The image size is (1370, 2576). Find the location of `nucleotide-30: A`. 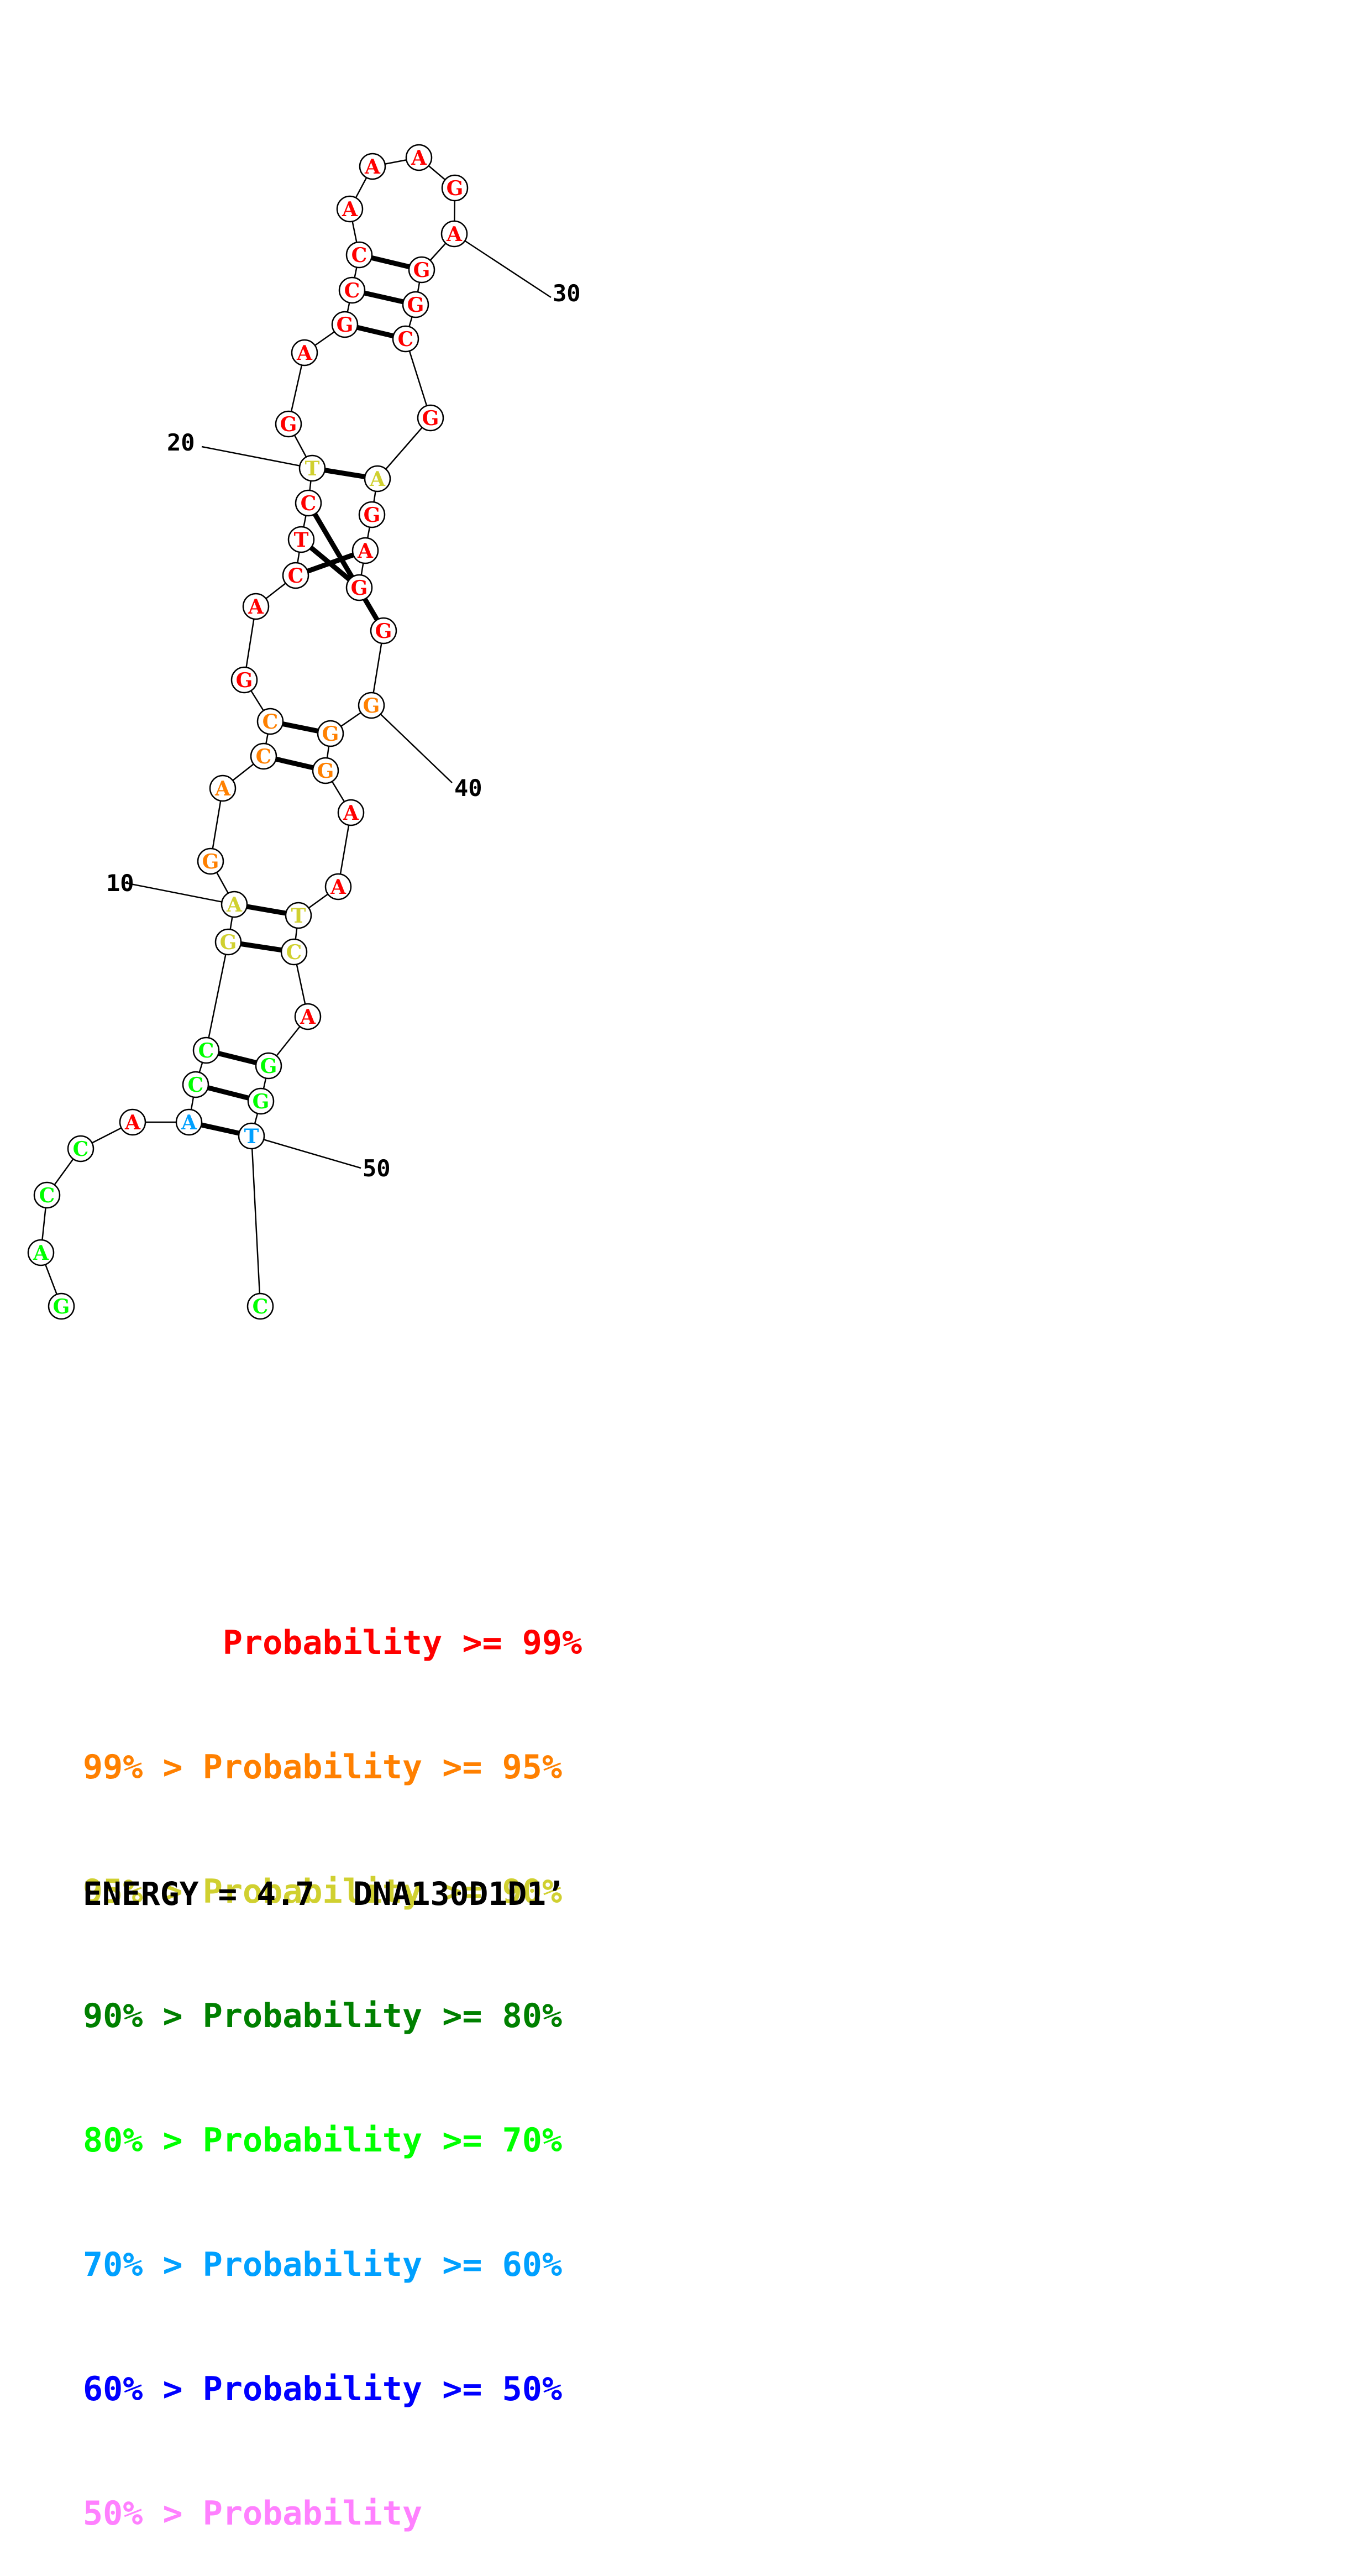

nucleotide-30: A is located at coordinates (454, 234).